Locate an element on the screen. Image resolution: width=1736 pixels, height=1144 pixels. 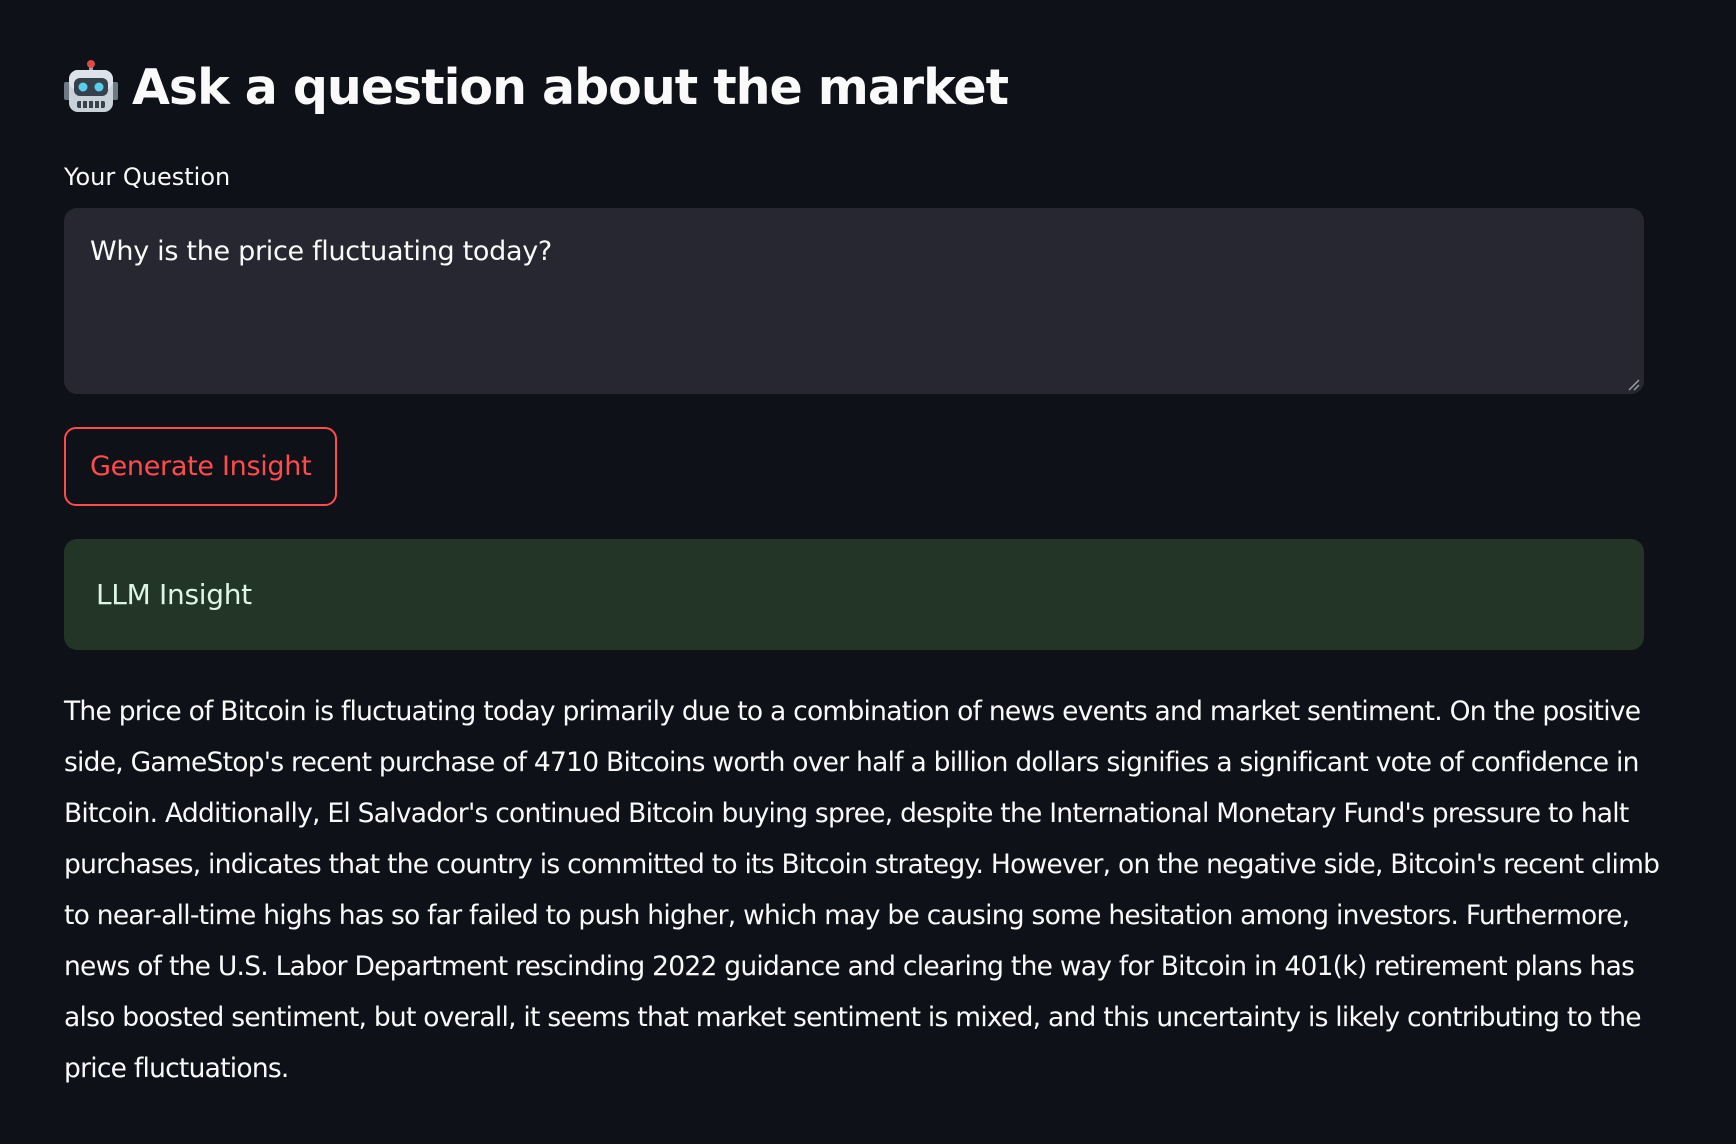
insight-title: LLM Insight is located at coordinates (174, 594).